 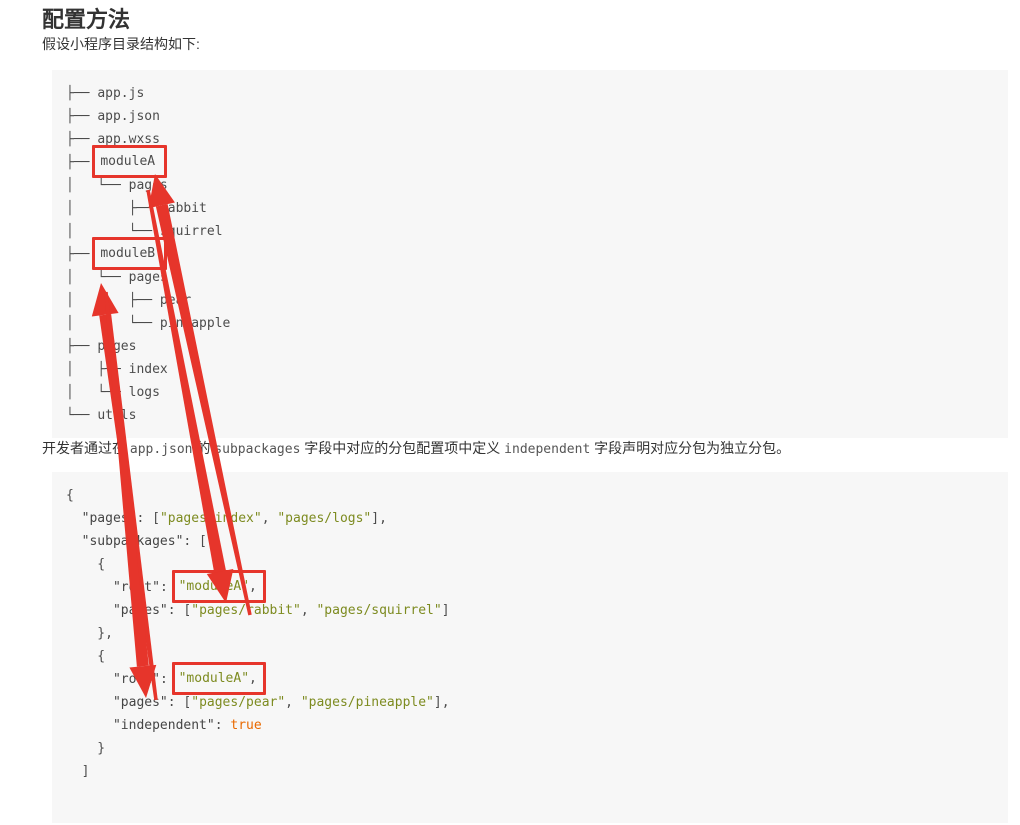 What do you see at coordinates (529, 415) in the screenshot?
I see `tree-line: └── utils` at bounding box center [529, 415].